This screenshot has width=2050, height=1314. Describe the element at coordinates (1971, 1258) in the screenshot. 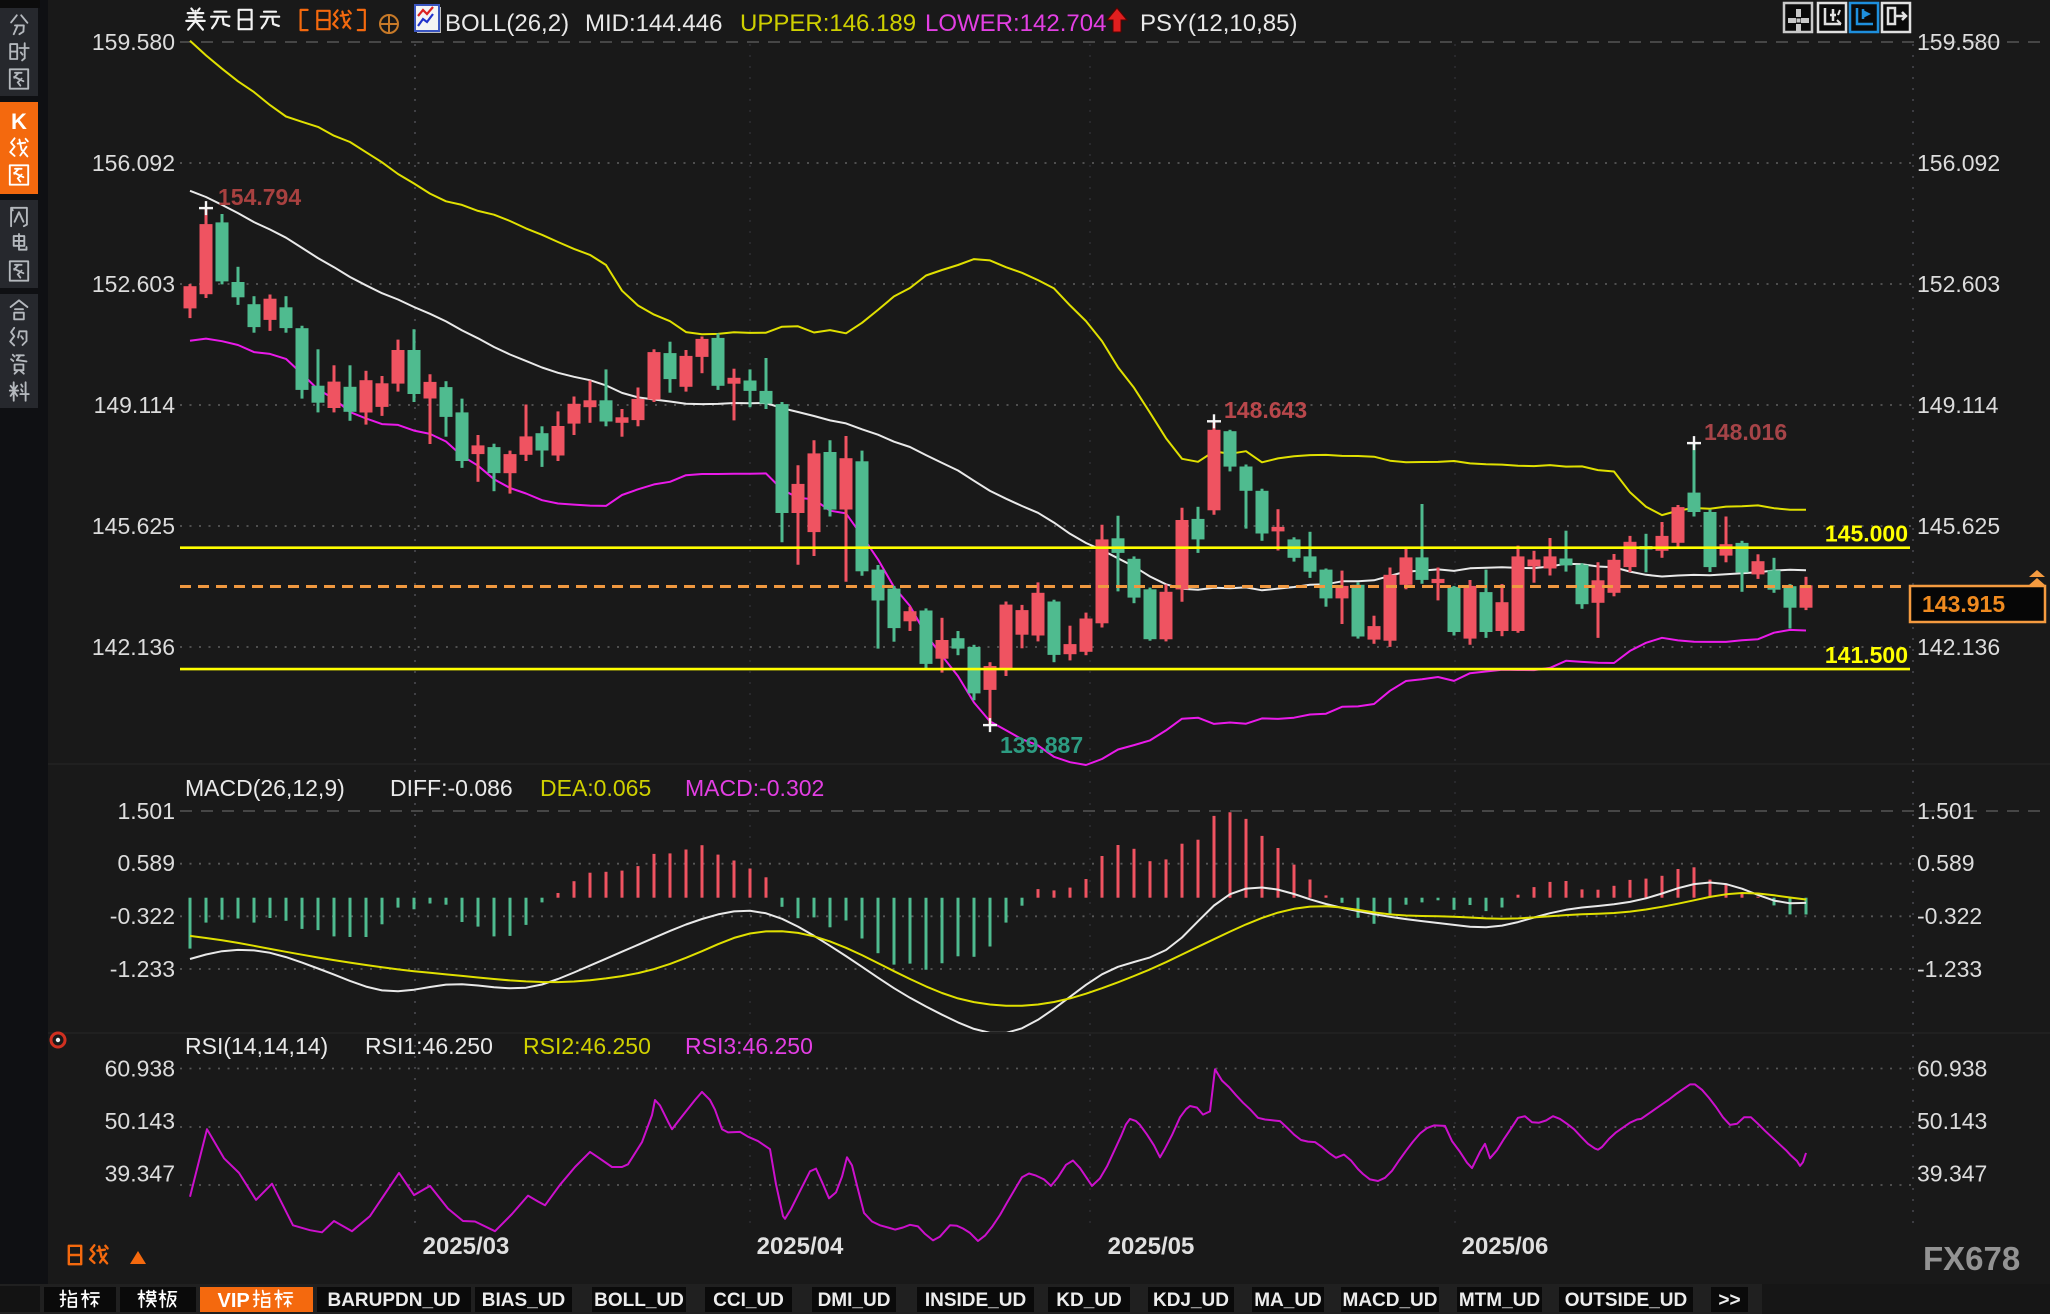

I see `svg-text: FX678` at that location.